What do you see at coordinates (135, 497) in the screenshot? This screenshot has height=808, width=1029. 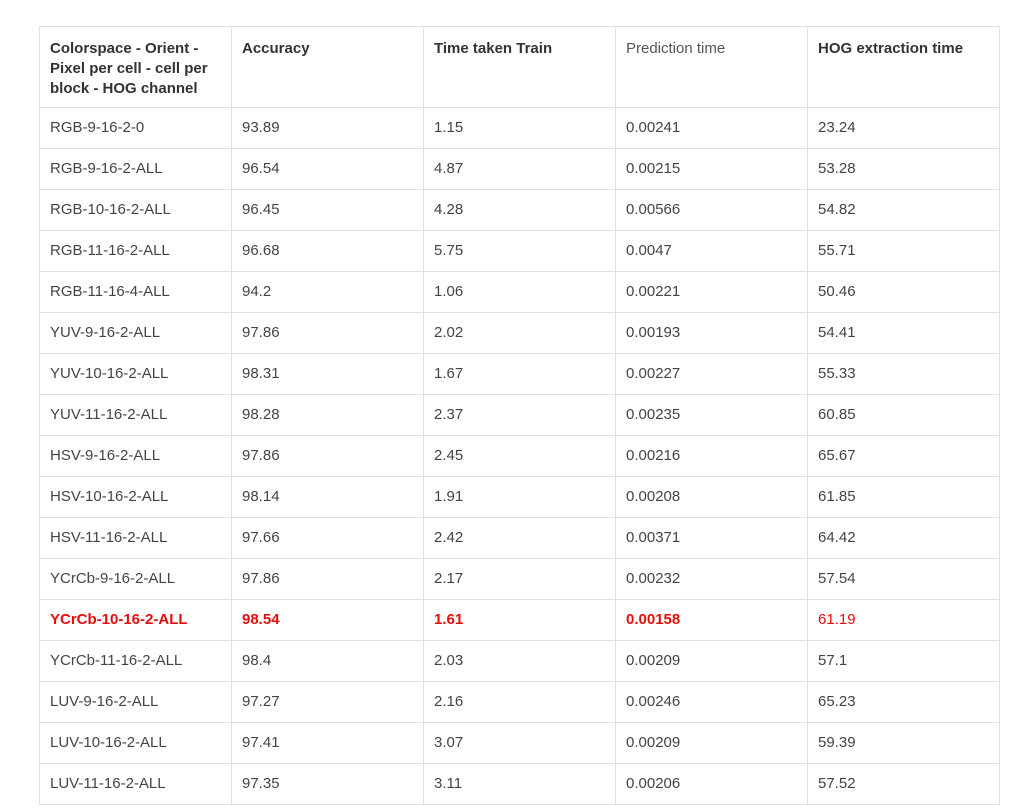 I see `cell-config: HSV-10-16-2-ALL` at bounding box center [135, 497].